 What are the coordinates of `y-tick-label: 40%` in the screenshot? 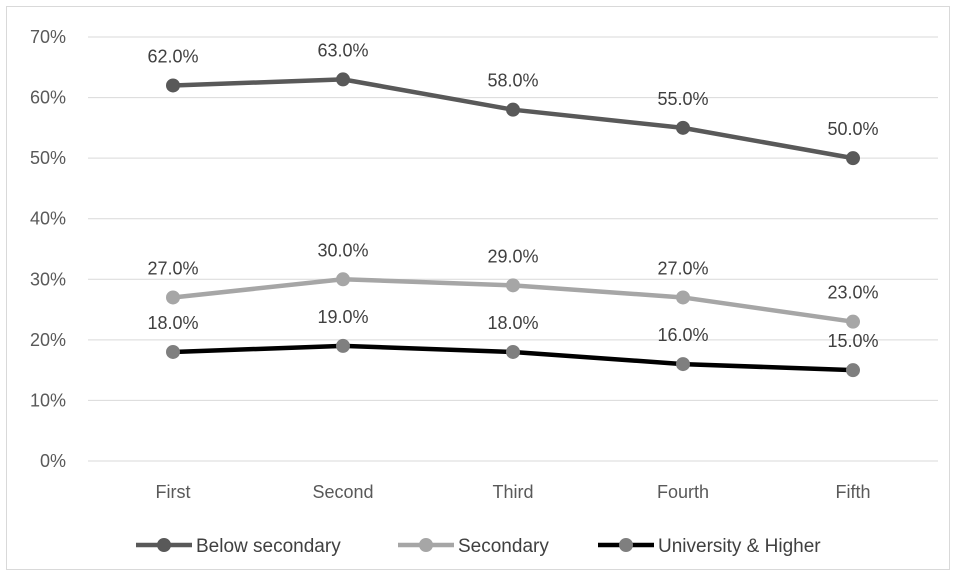 It's located at (48, 219).